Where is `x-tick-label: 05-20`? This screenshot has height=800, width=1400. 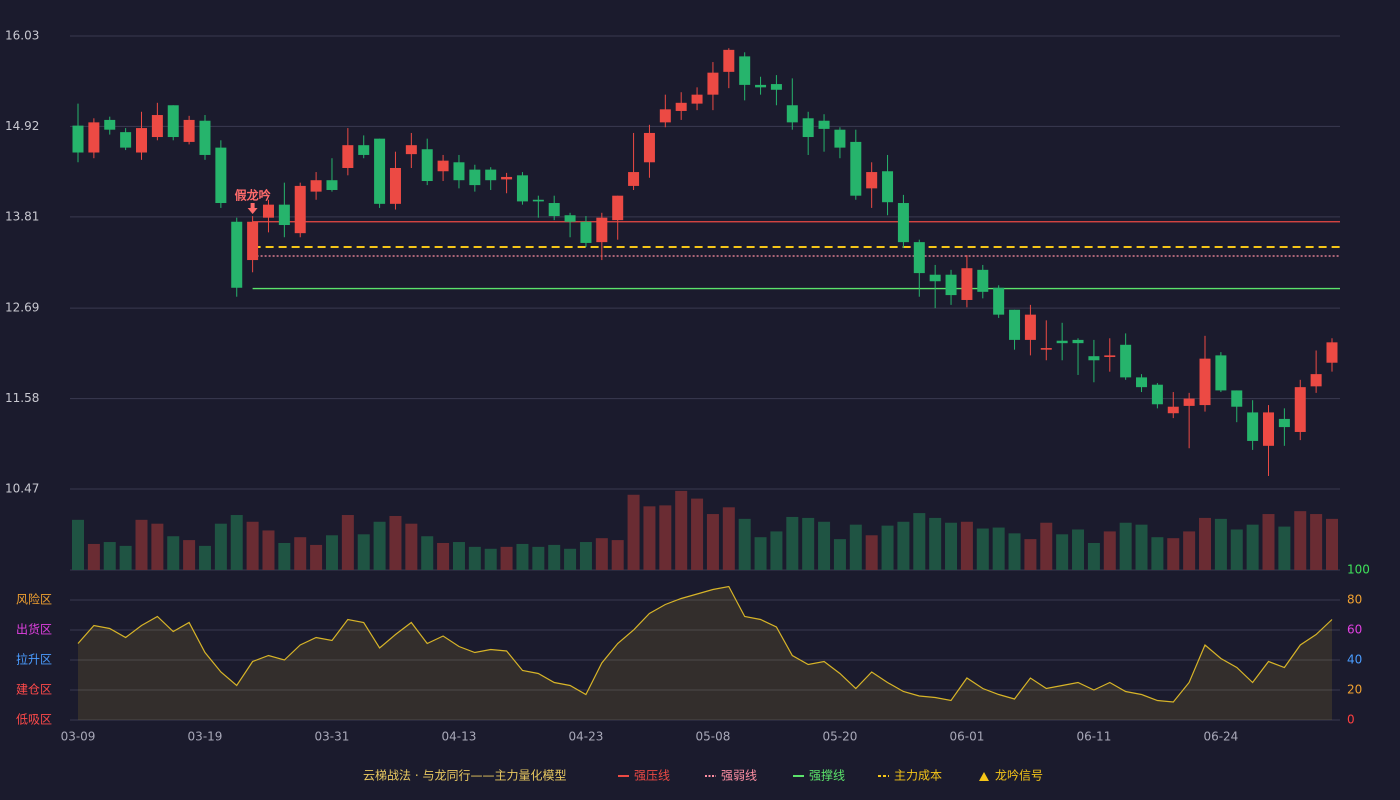
x-tick-label: 05-20 is located at coordinates (839, 737).